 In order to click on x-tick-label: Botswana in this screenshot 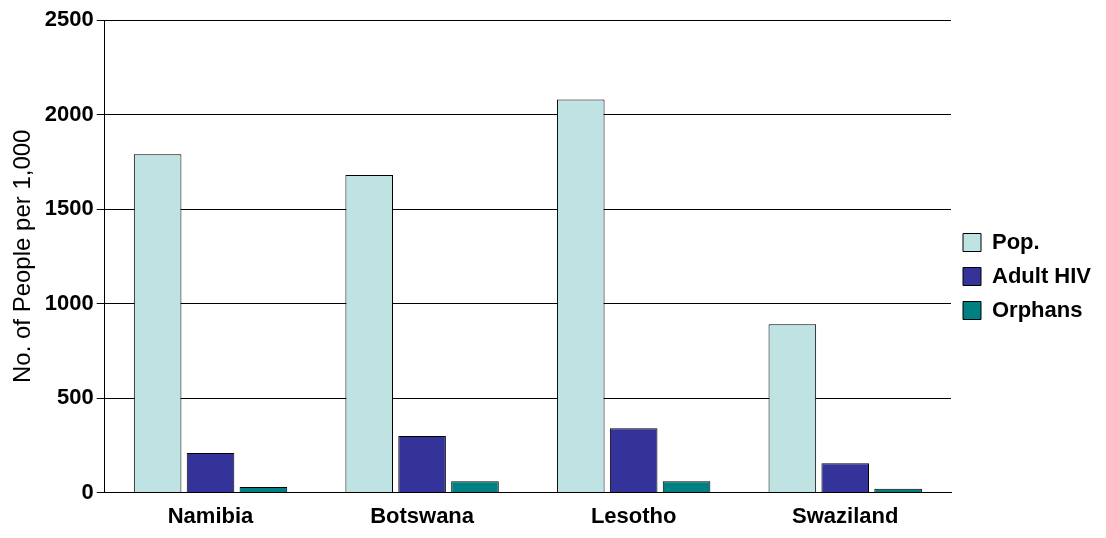, I will do `click(422, 515)`.